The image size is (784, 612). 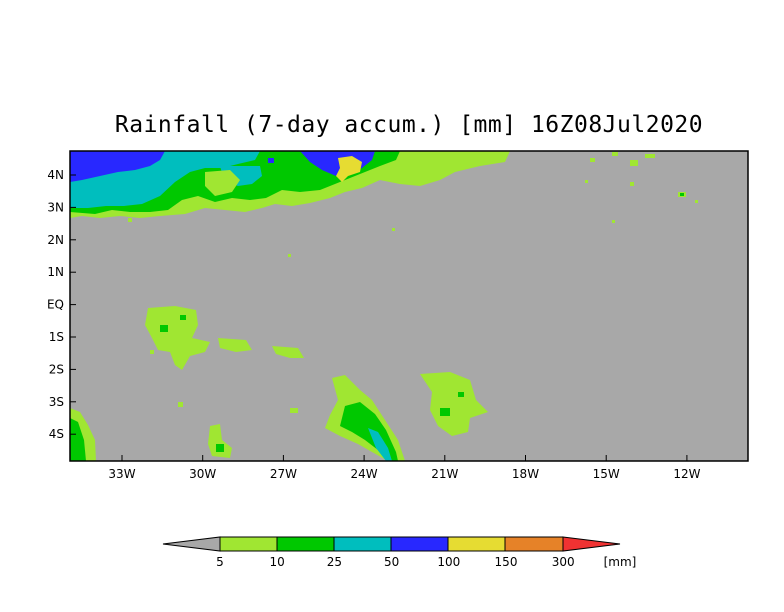 I want to click on lat-tick-label: 1S, so click(x=56, y=337).